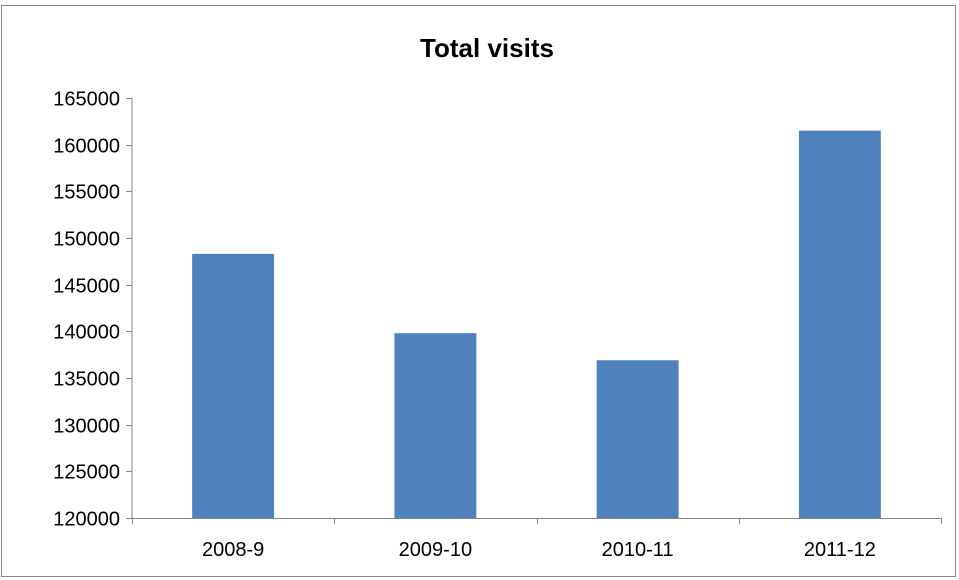  I want to click on x-axis: 2008-9 2009-10 2010-11 2011-12, so click(537, 539).